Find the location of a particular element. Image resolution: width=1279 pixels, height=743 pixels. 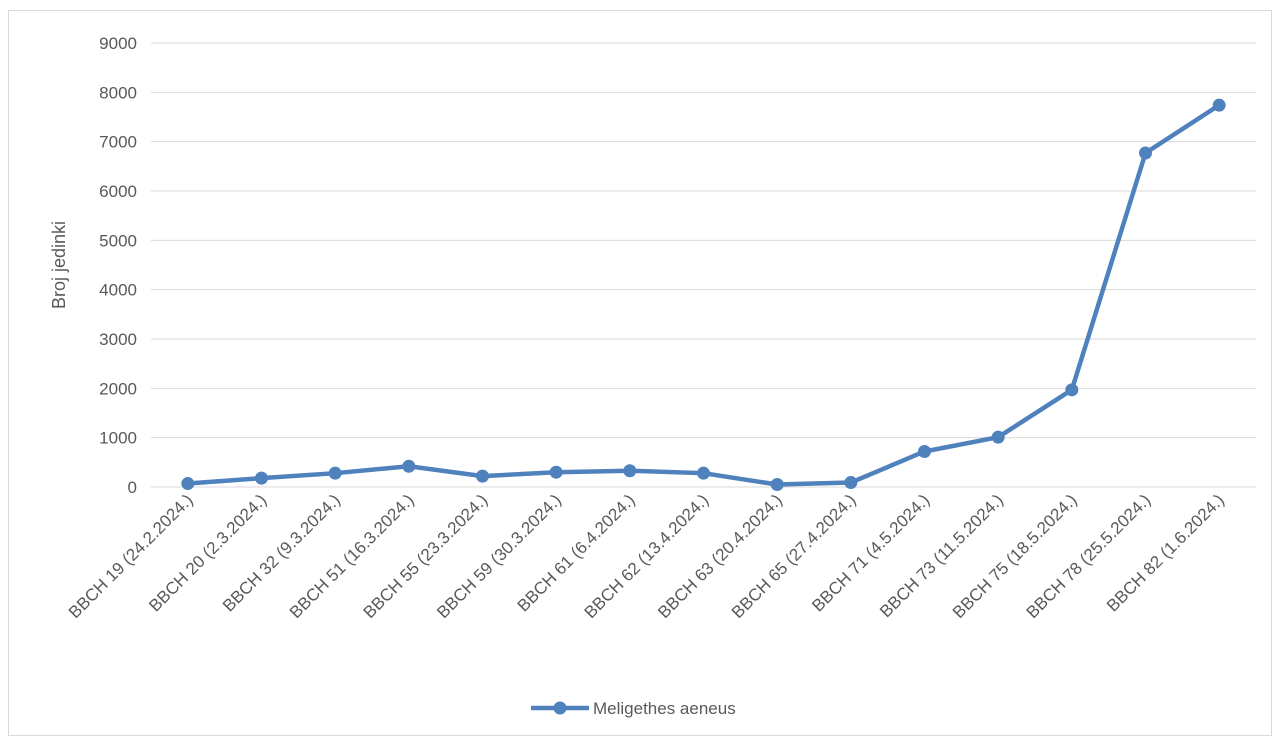

x-tick-label: BBCH 78 (25.5.2024.) is located at coordinates (1089, 556).